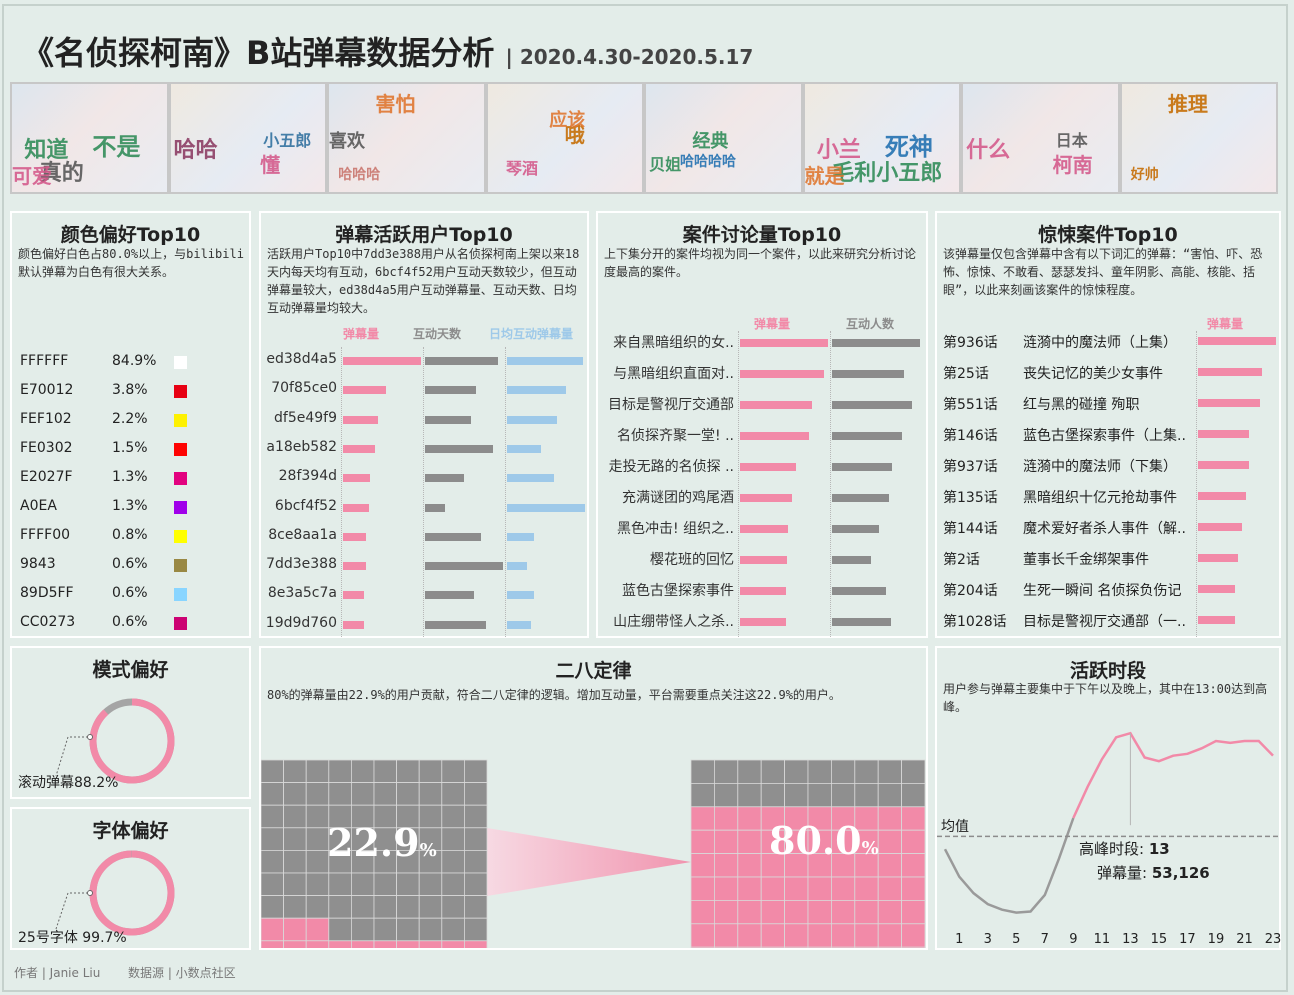 This screenshot has width=1294, height=995. Describe the element at coordinates (1100, 498) in the screenshot. I see `case-name-label: 黑暗组织十亿元抢劫事件` at that location.